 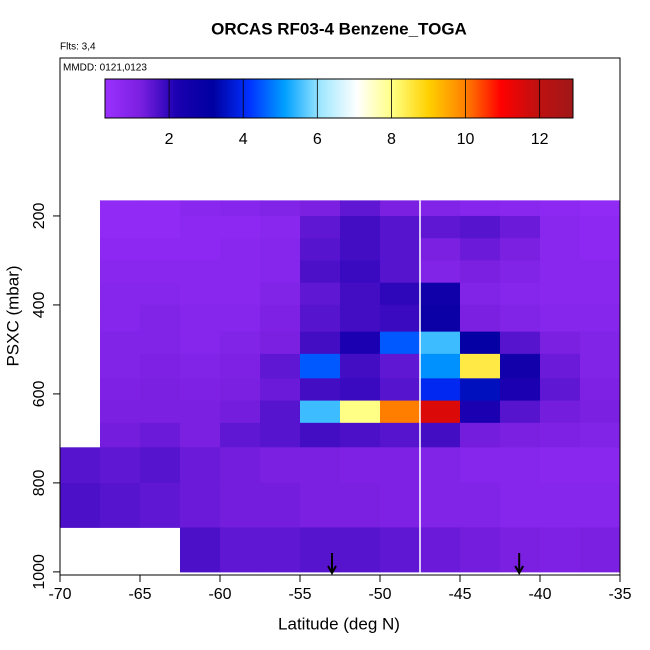 I want to click on x-tick-label: -65, so click(x=139, y=594).